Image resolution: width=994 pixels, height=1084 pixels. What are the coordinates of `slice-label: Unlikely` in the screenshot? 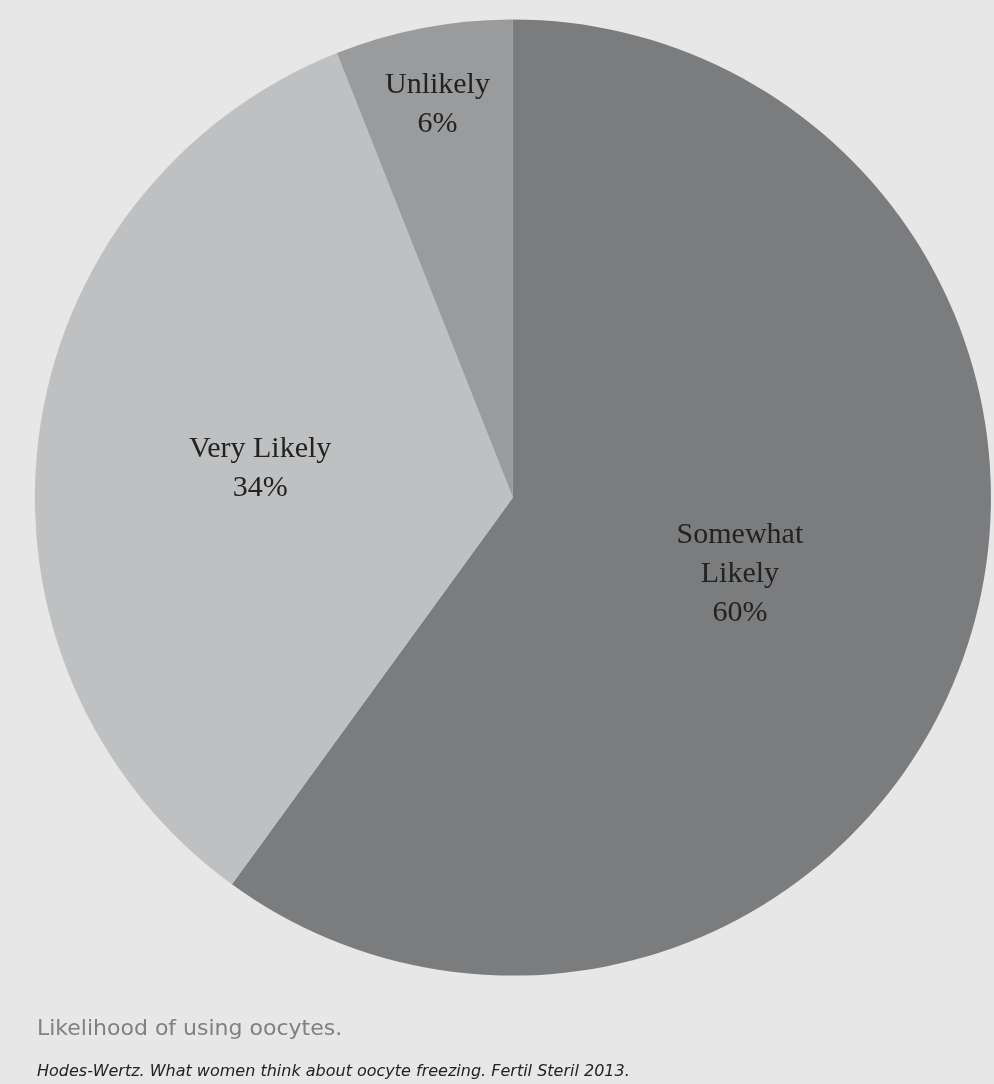 It's located at (437, 83).